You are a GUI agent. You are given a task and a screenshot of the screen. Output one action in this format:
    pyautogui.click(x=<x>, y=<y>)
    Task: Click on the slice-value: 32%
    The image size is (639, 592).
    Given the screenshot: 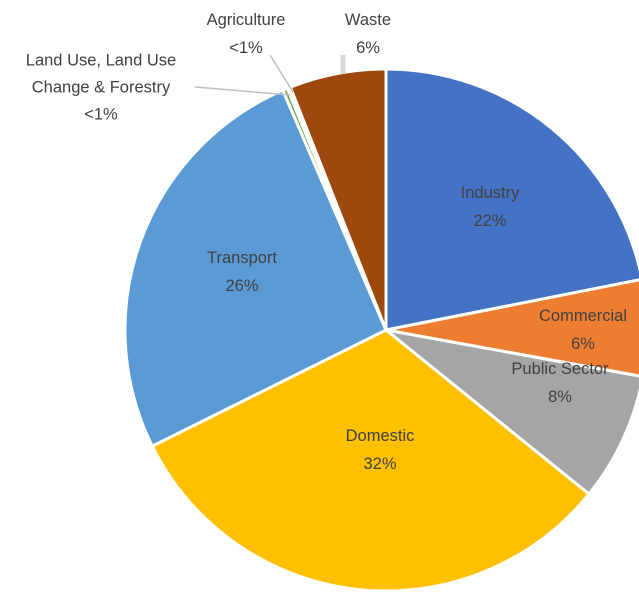 What is the action you would take?
    pyautogui.click(x=380, y=464)
    